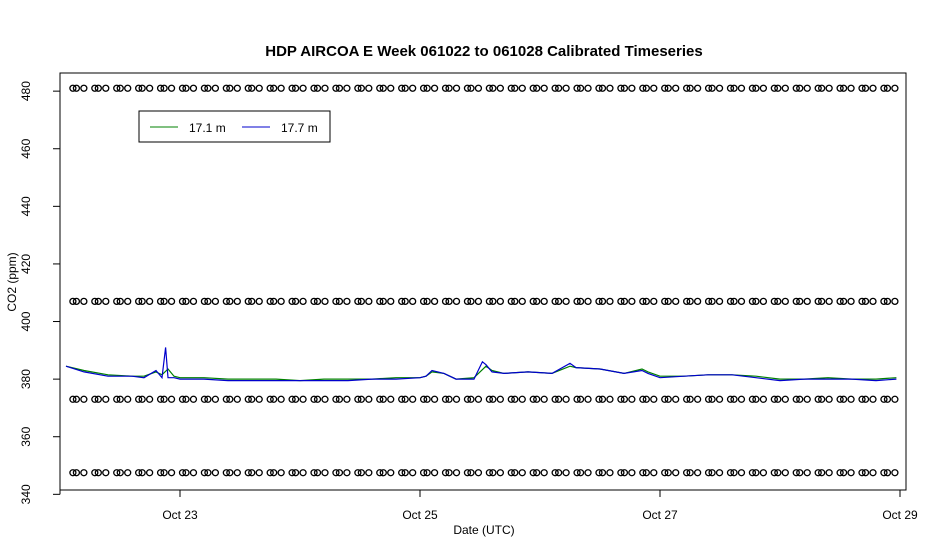 Image resolution: width=936 pixels, height=540 pixels. Describe the element at coordinates (26, 264) in the screenshot. I see `y-tick-label: 420` at that location.